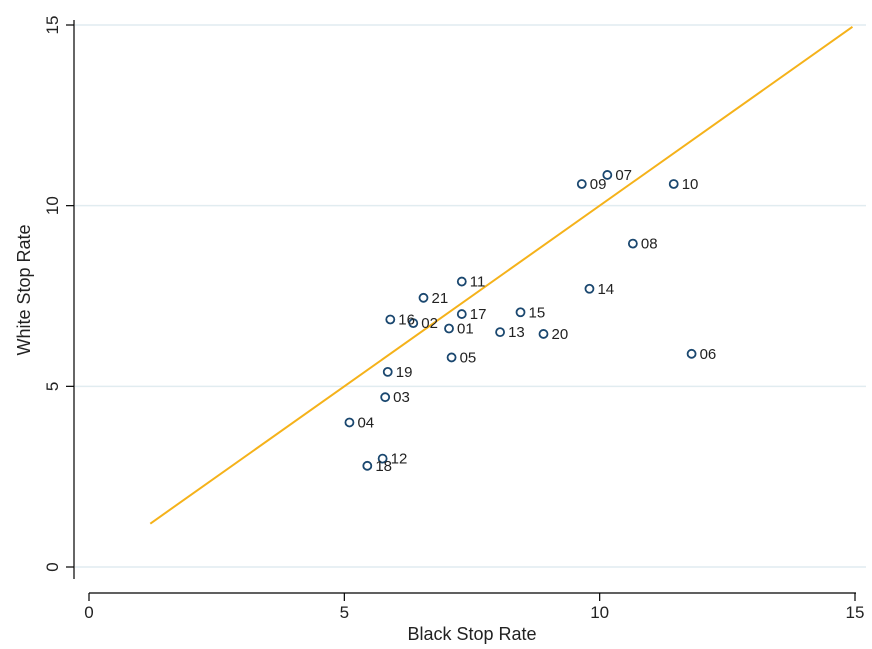  Describe the element at coordinates (690, 184) in the screenshot. I see `data-label-10: 10` at that location.